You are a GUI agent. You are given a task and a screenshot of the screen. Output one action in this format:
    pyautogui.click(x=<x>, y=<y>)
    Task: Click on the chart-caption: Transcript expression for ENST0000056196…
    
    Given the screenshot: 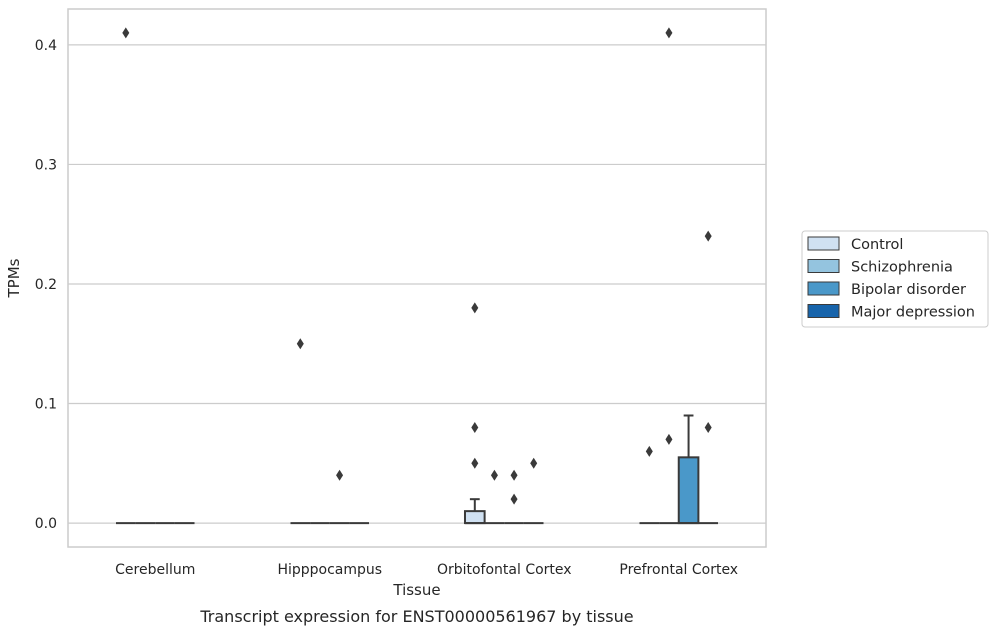 What is the action you would take?
    pyautogui.click(x=416, y=616)
    